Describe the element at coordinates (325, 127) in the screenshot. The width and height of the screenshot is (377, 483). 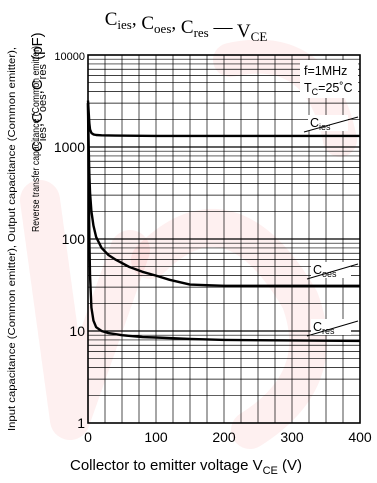
I see `series-label-sub: ies` at that location.